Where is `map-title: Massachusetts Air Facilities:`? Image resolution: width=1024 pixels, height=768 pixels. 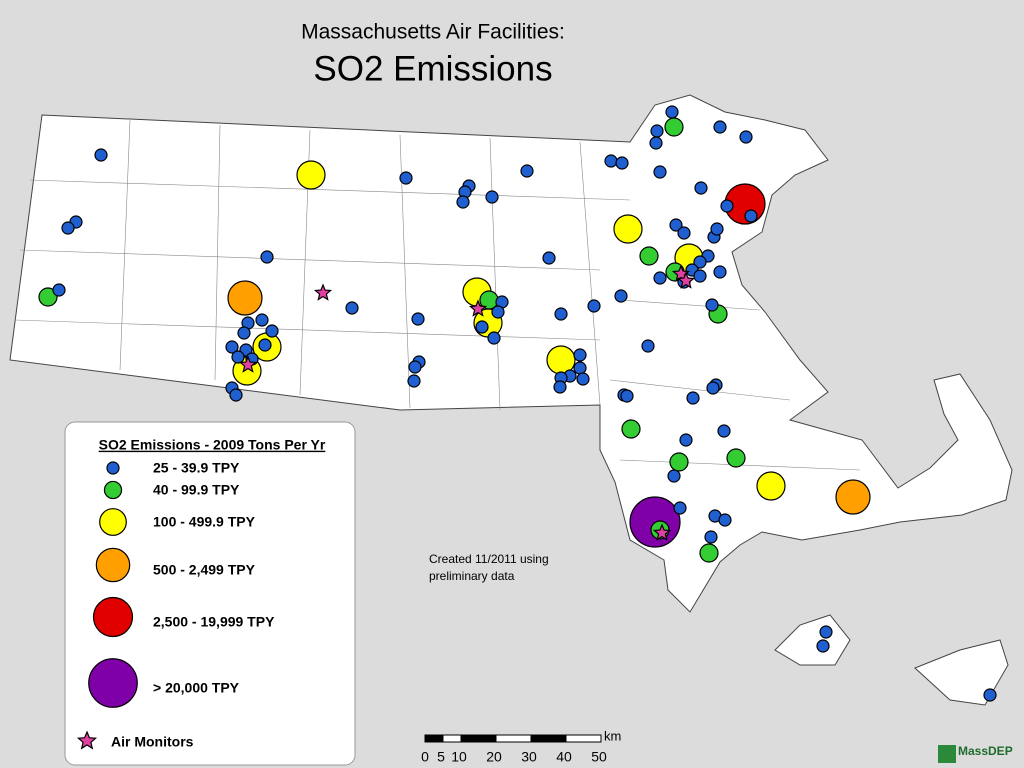 map-title: Massachusetts Air Facilities: is located at coordinates (433, 32).